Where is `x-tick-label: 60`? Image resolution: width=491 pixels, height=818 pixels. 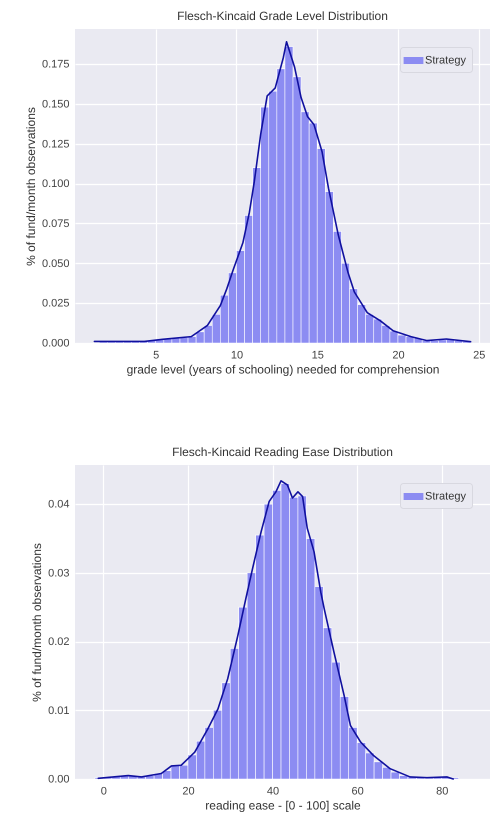
x-tick-label: 60 is located at coordinates (358, 792).